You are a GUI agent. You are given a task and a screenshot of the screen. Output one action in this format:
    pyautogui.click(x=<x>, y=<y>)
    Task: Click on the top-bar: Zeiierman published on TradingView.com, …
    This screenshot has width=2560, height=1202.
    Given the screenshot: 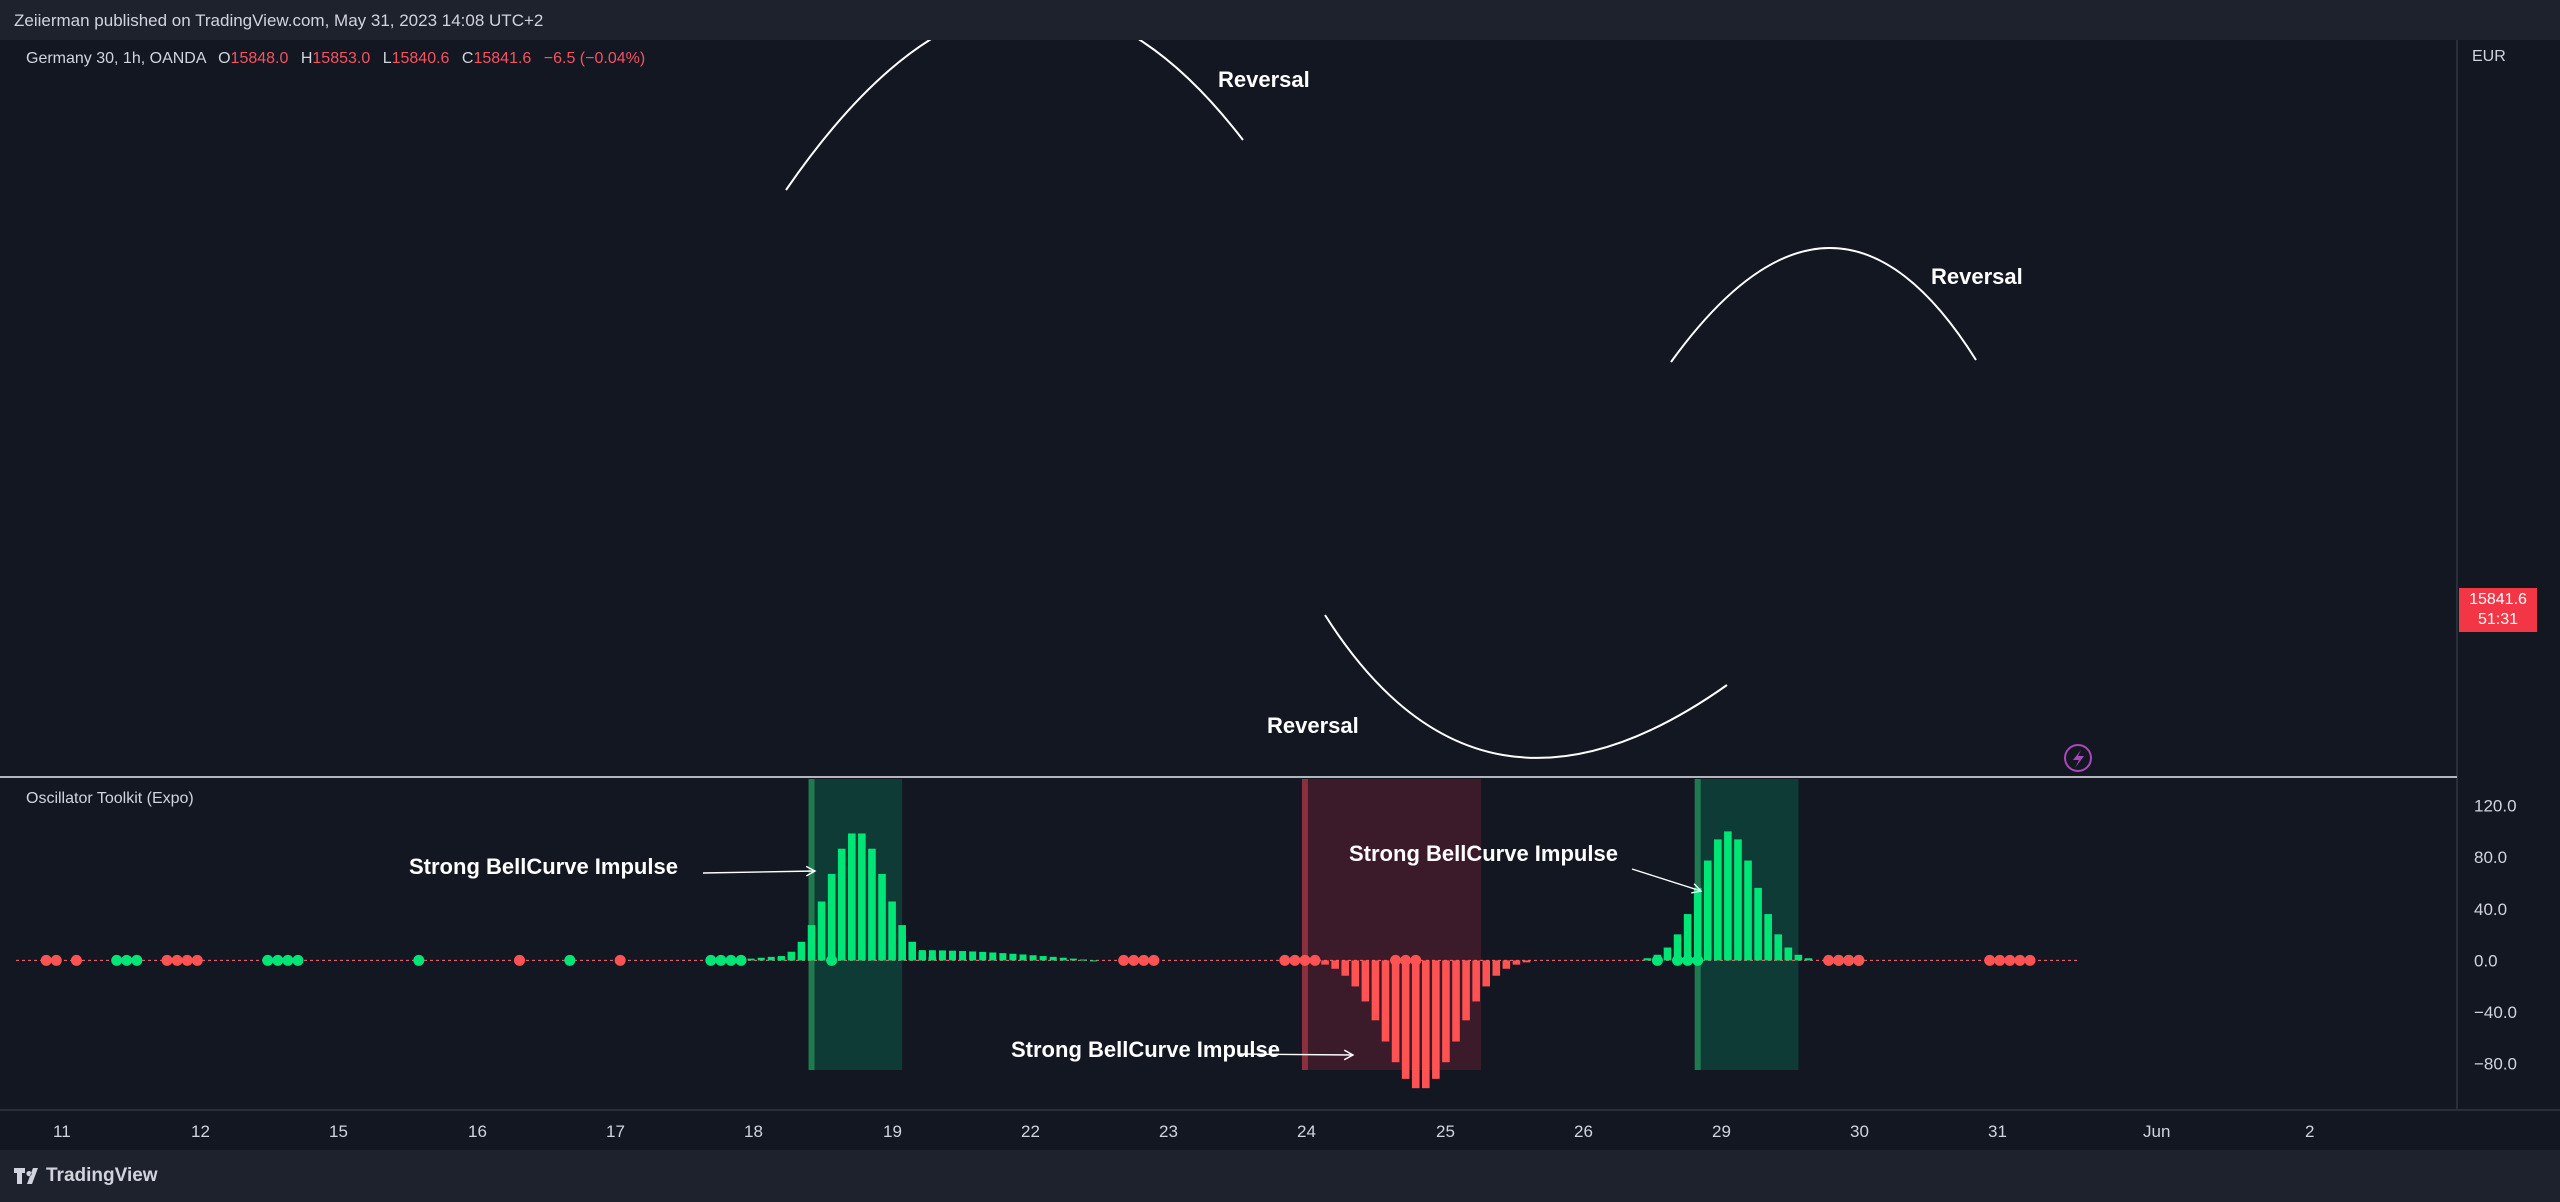 What is the action you would take?
    pyautogui.click(x=1280, y=20)
    